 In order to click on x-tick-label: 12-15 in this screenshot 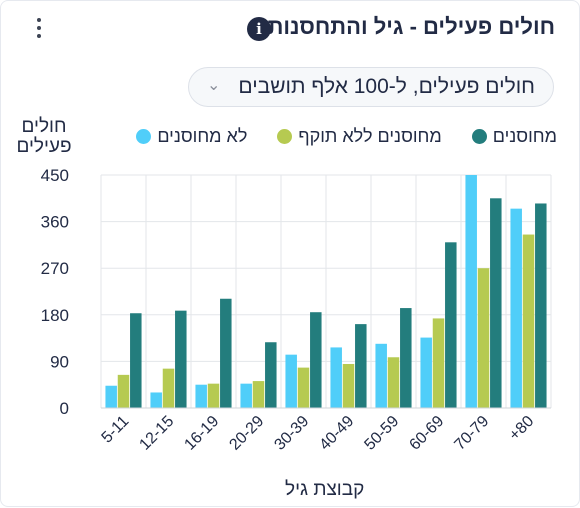, I will do `click(156, 433)`.